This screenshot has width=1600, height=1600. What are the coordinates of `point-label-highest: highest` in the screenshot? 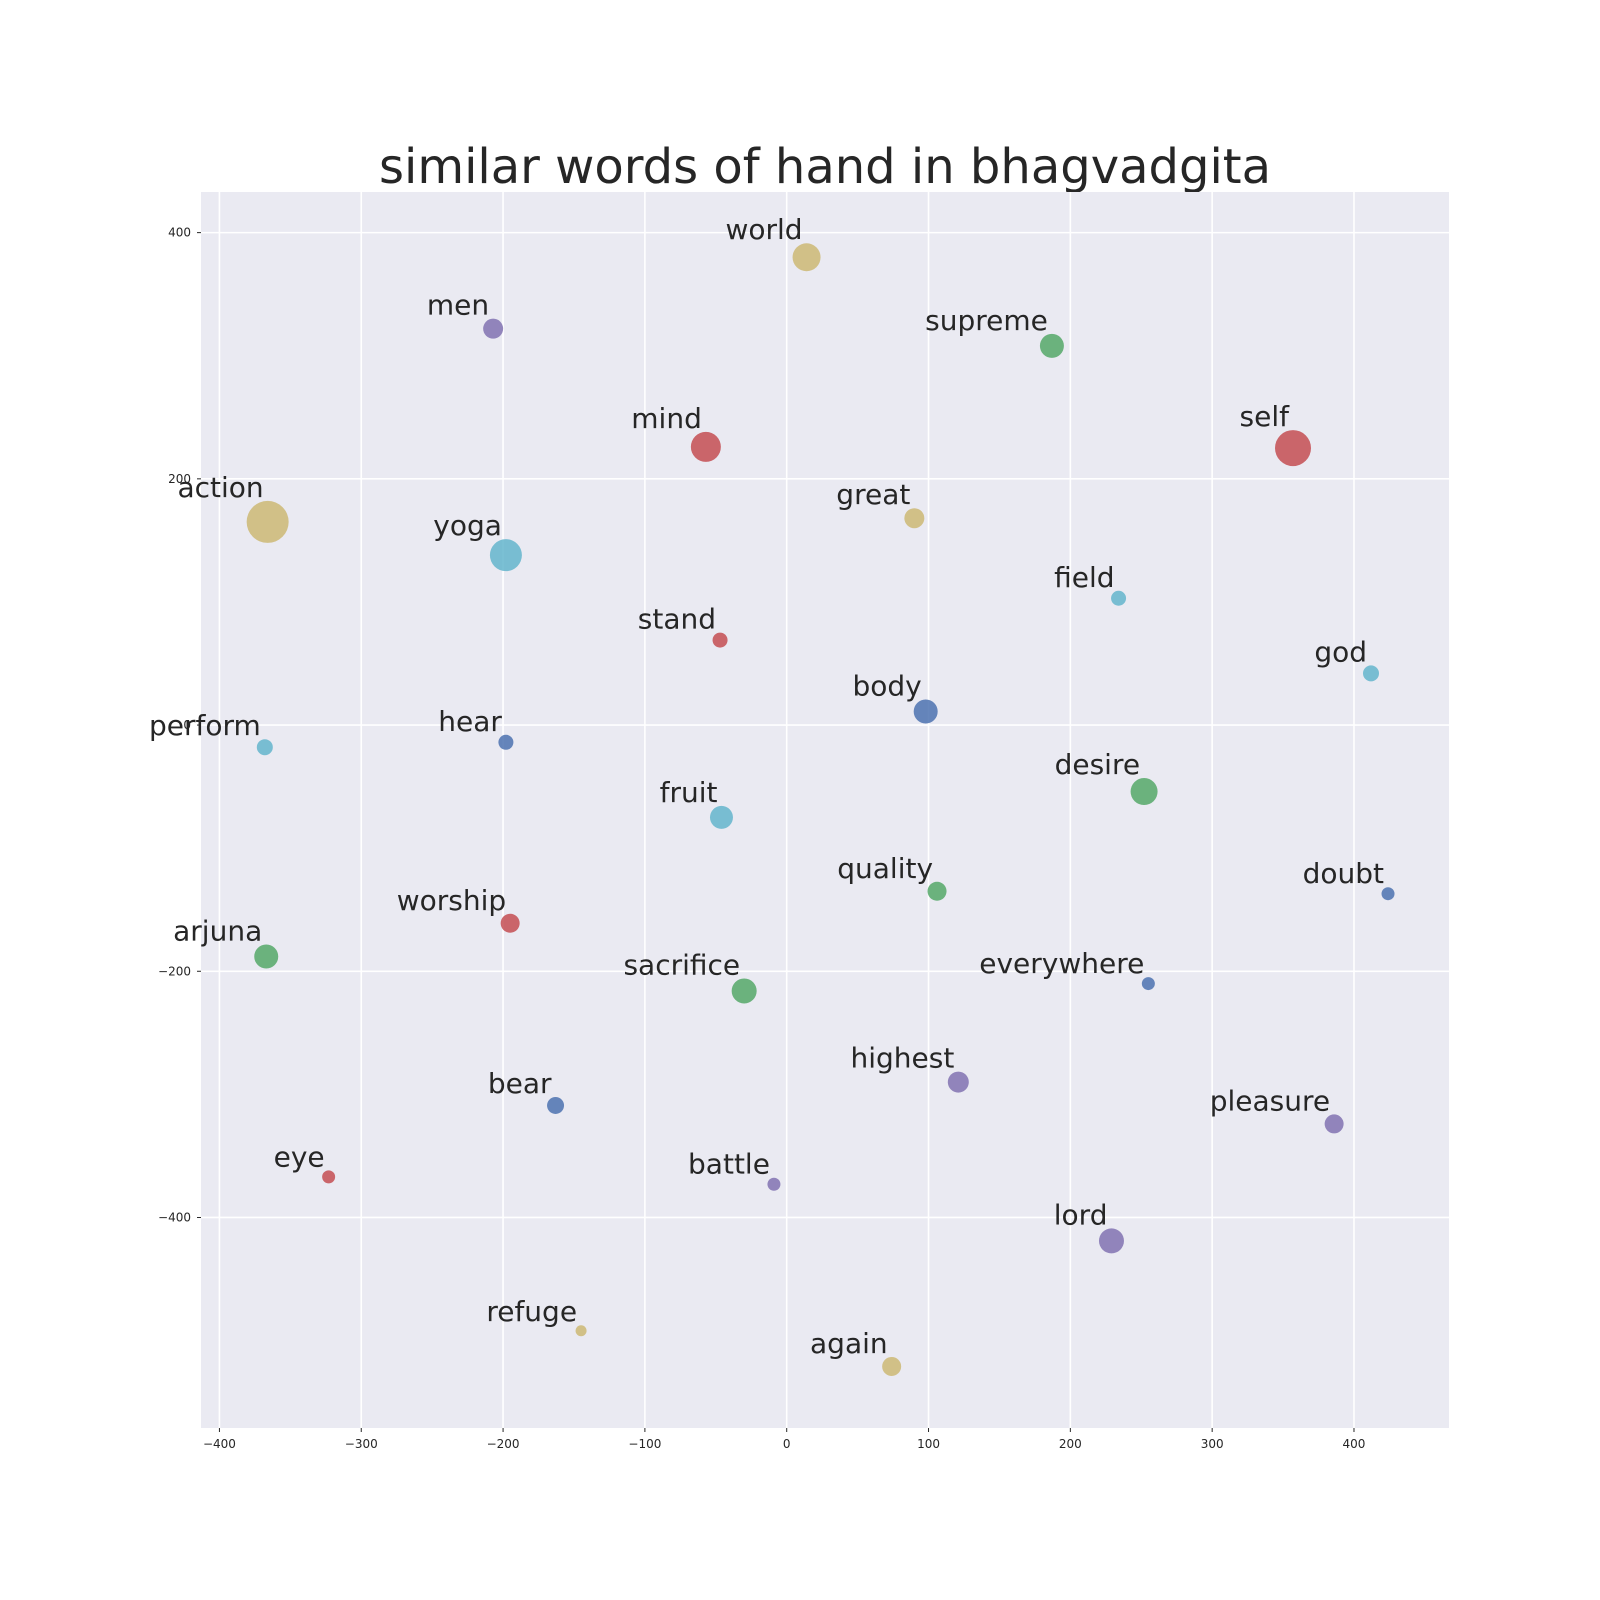 It's located at (902, 1058).